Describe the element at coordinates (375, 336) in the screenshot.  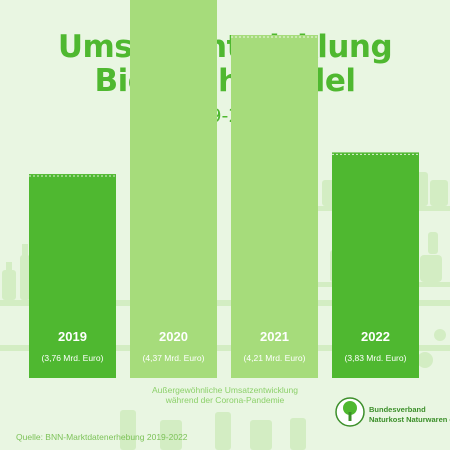
I see `bar-label-year: 2022` at that location.